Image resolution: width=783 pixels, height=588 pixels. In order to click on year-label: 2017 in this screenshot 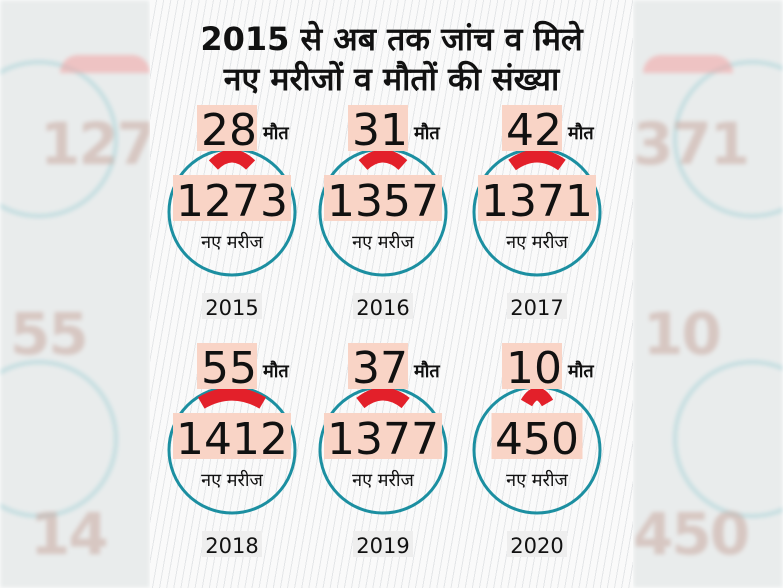, I will do `click(536, 308)`.